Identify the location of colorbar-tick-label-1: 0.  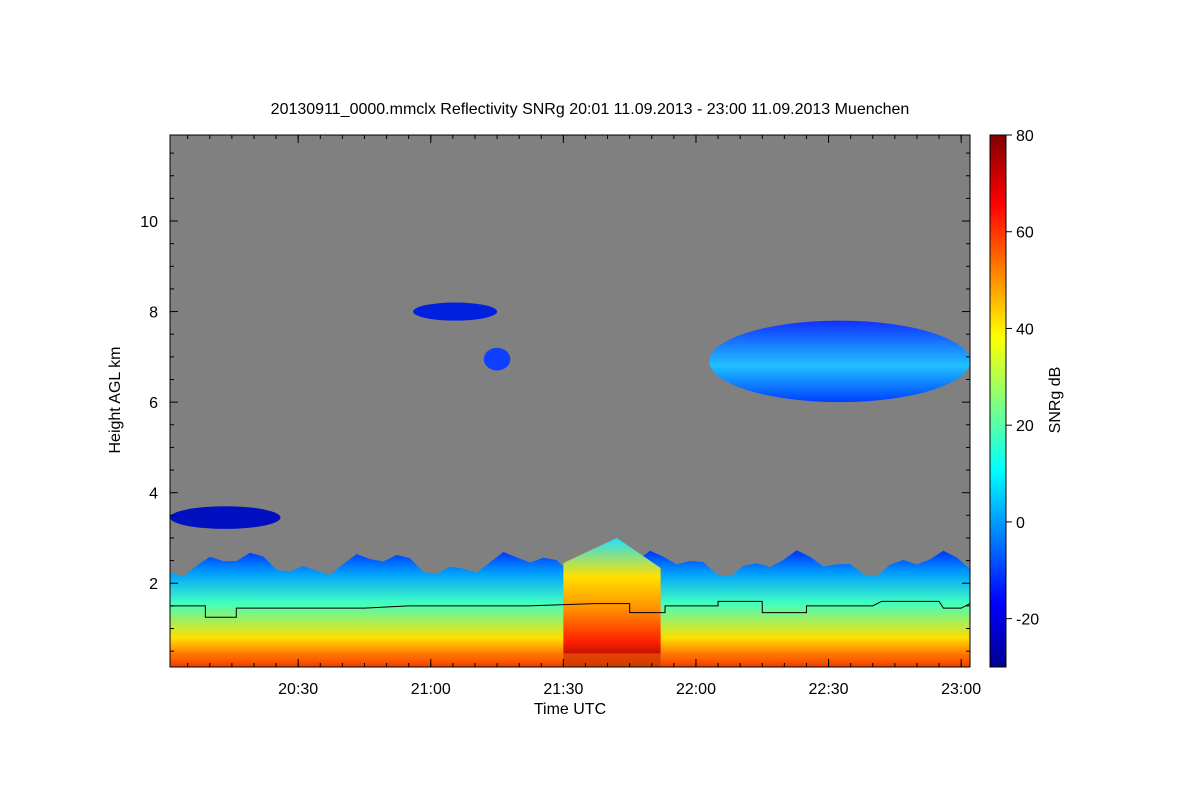
(1020, 523).